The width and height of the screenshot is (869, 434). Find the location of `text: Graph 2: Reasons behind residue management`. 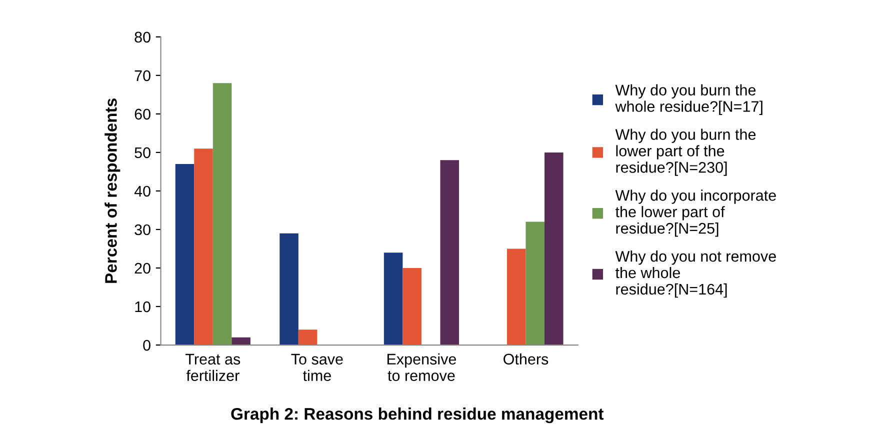

text: Graph 2: Reasons behind residue management is located at coordinates (417, 416).